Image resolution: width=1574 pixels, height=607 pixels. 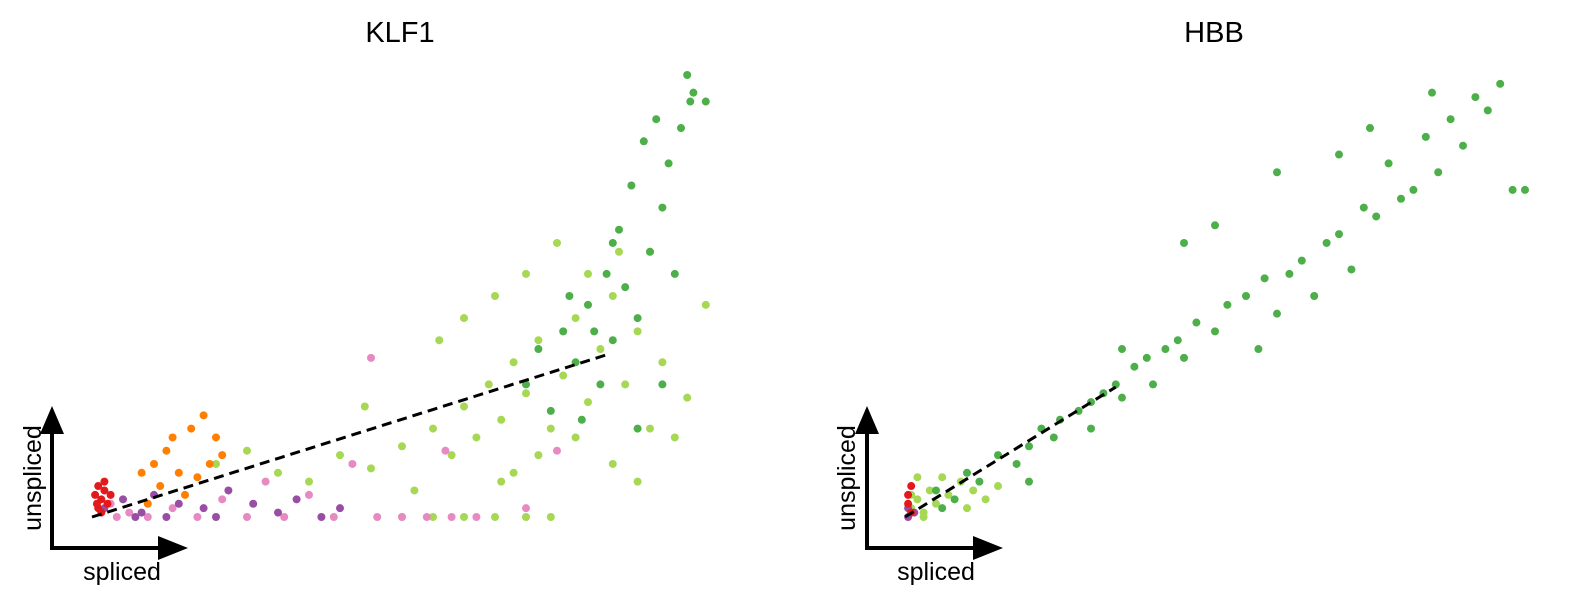 What do you see at coordinates (1214, 33) in the screenshot?
I see `chart-title: HBB` at bounding box center [1214, 33].